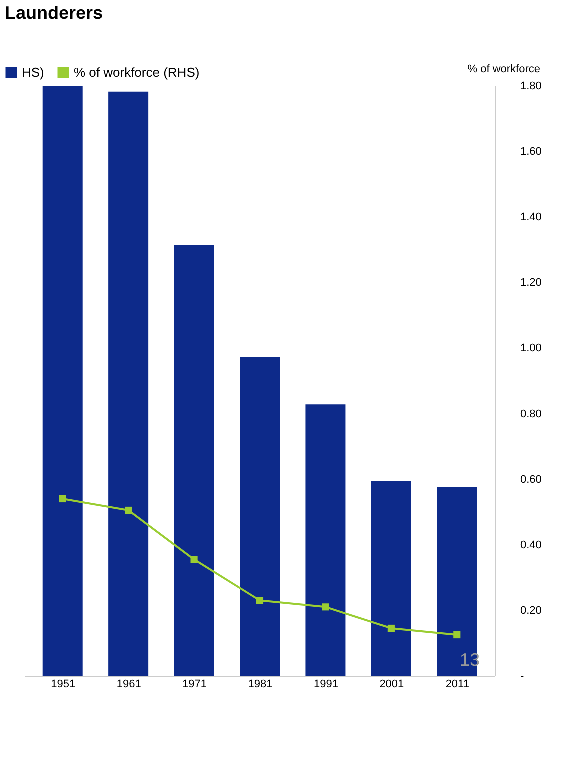 The height and width of the screenshot is (763, 572). What do you see at coordinates (531, 545) in the screenshot?
I see `y2-tick-label: 0.40` at bounding box center [531, 545].